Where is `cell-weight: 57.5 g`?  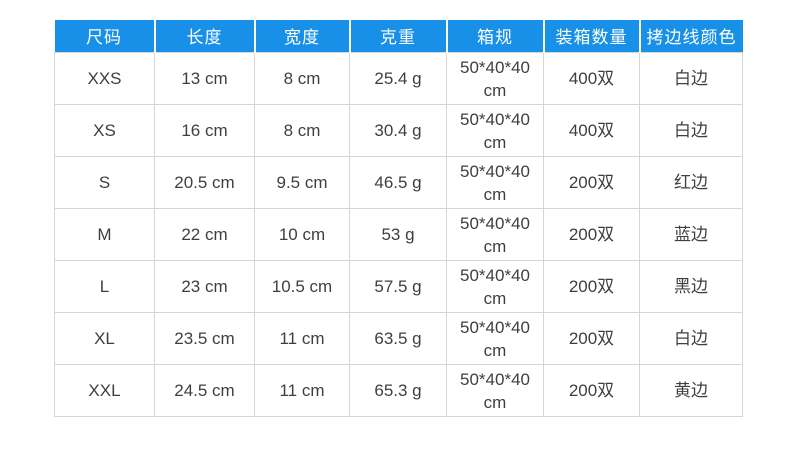 cell-weight: 57.5 g is located at coordinates (398, 286).